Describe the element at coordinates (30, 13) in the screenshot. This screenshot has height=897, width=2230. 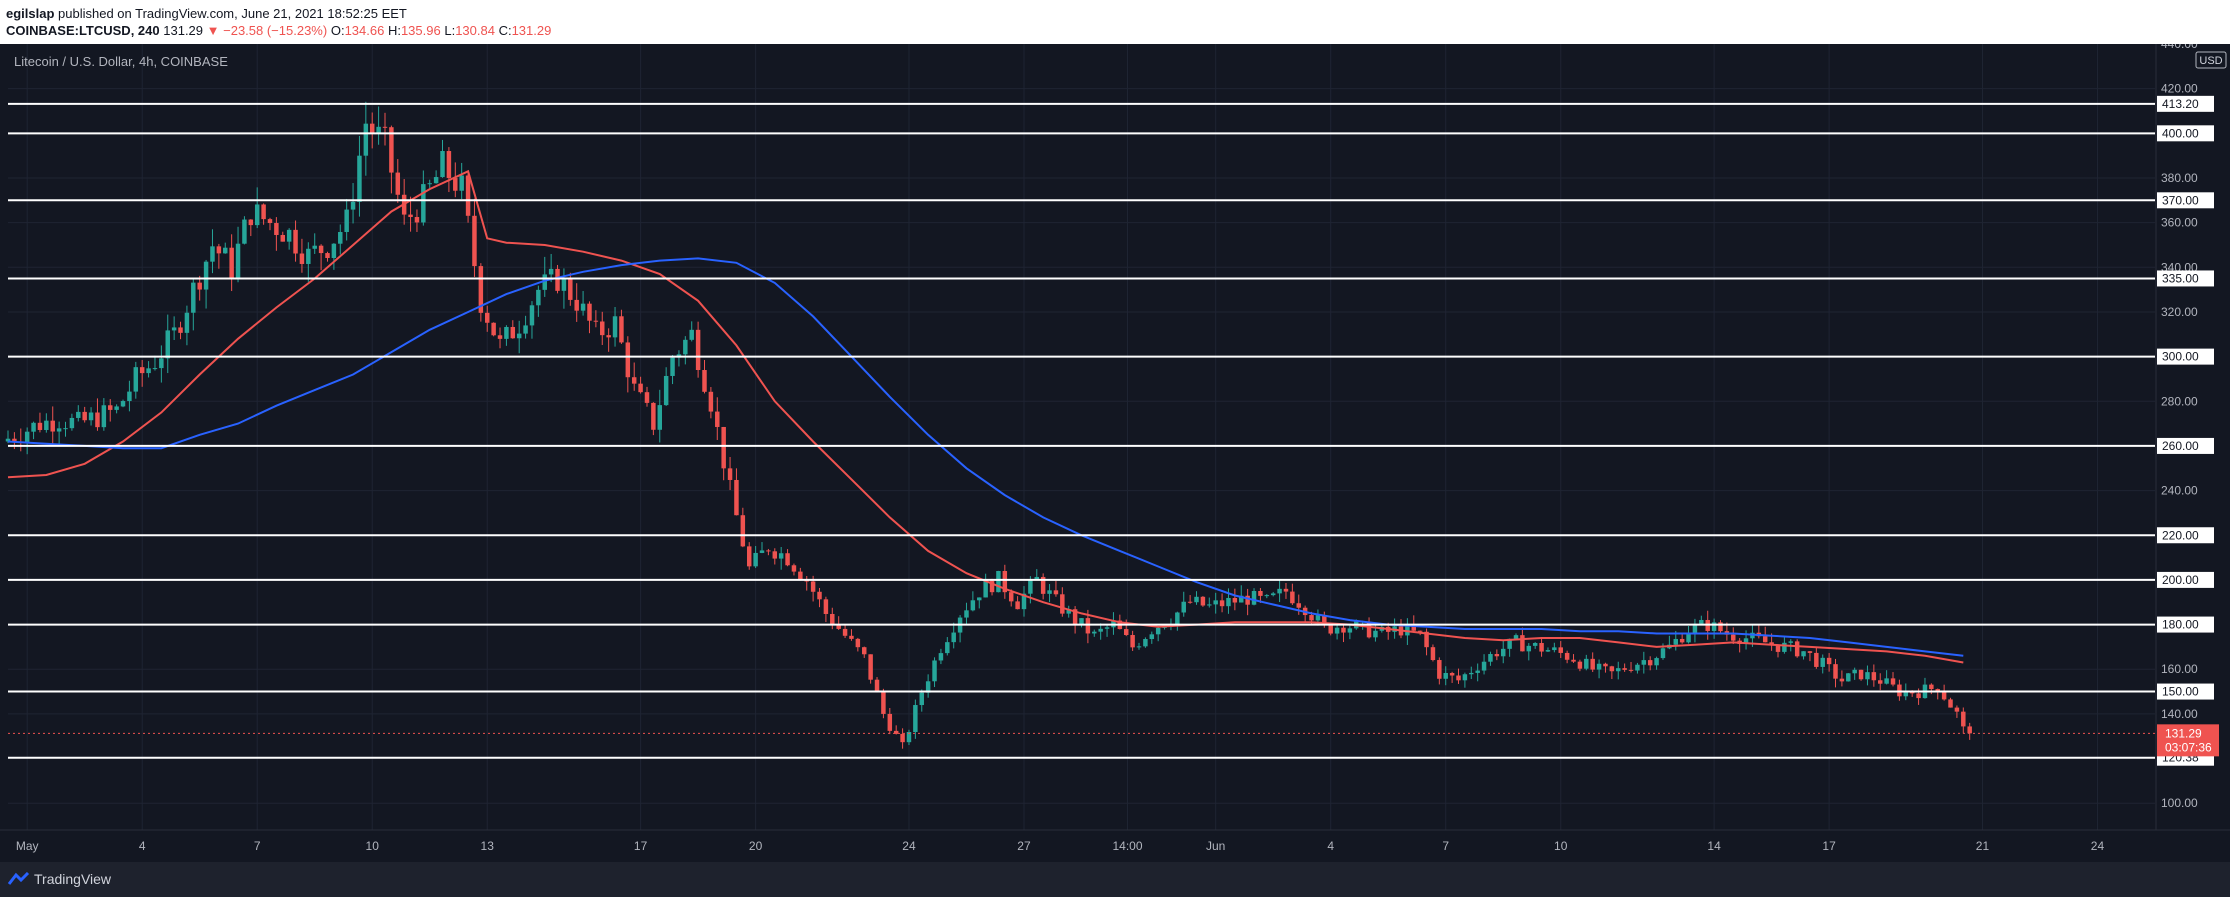
I see `author-name: egilslap` at that location.